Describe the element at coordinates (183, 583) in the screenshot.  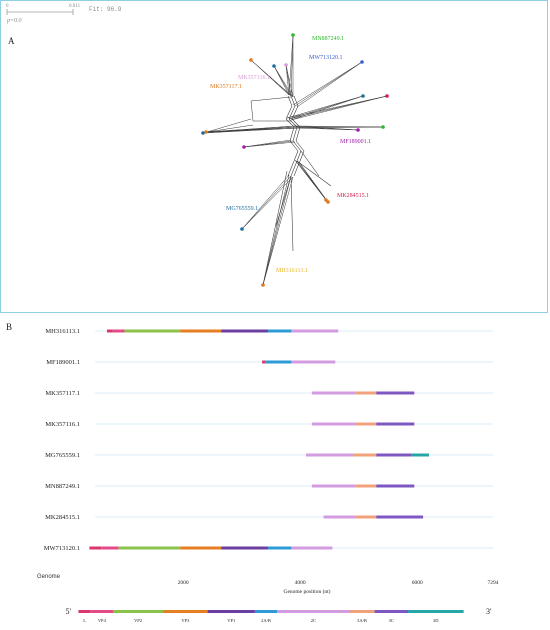
I see `axis-tick-label: 2000` at that location.